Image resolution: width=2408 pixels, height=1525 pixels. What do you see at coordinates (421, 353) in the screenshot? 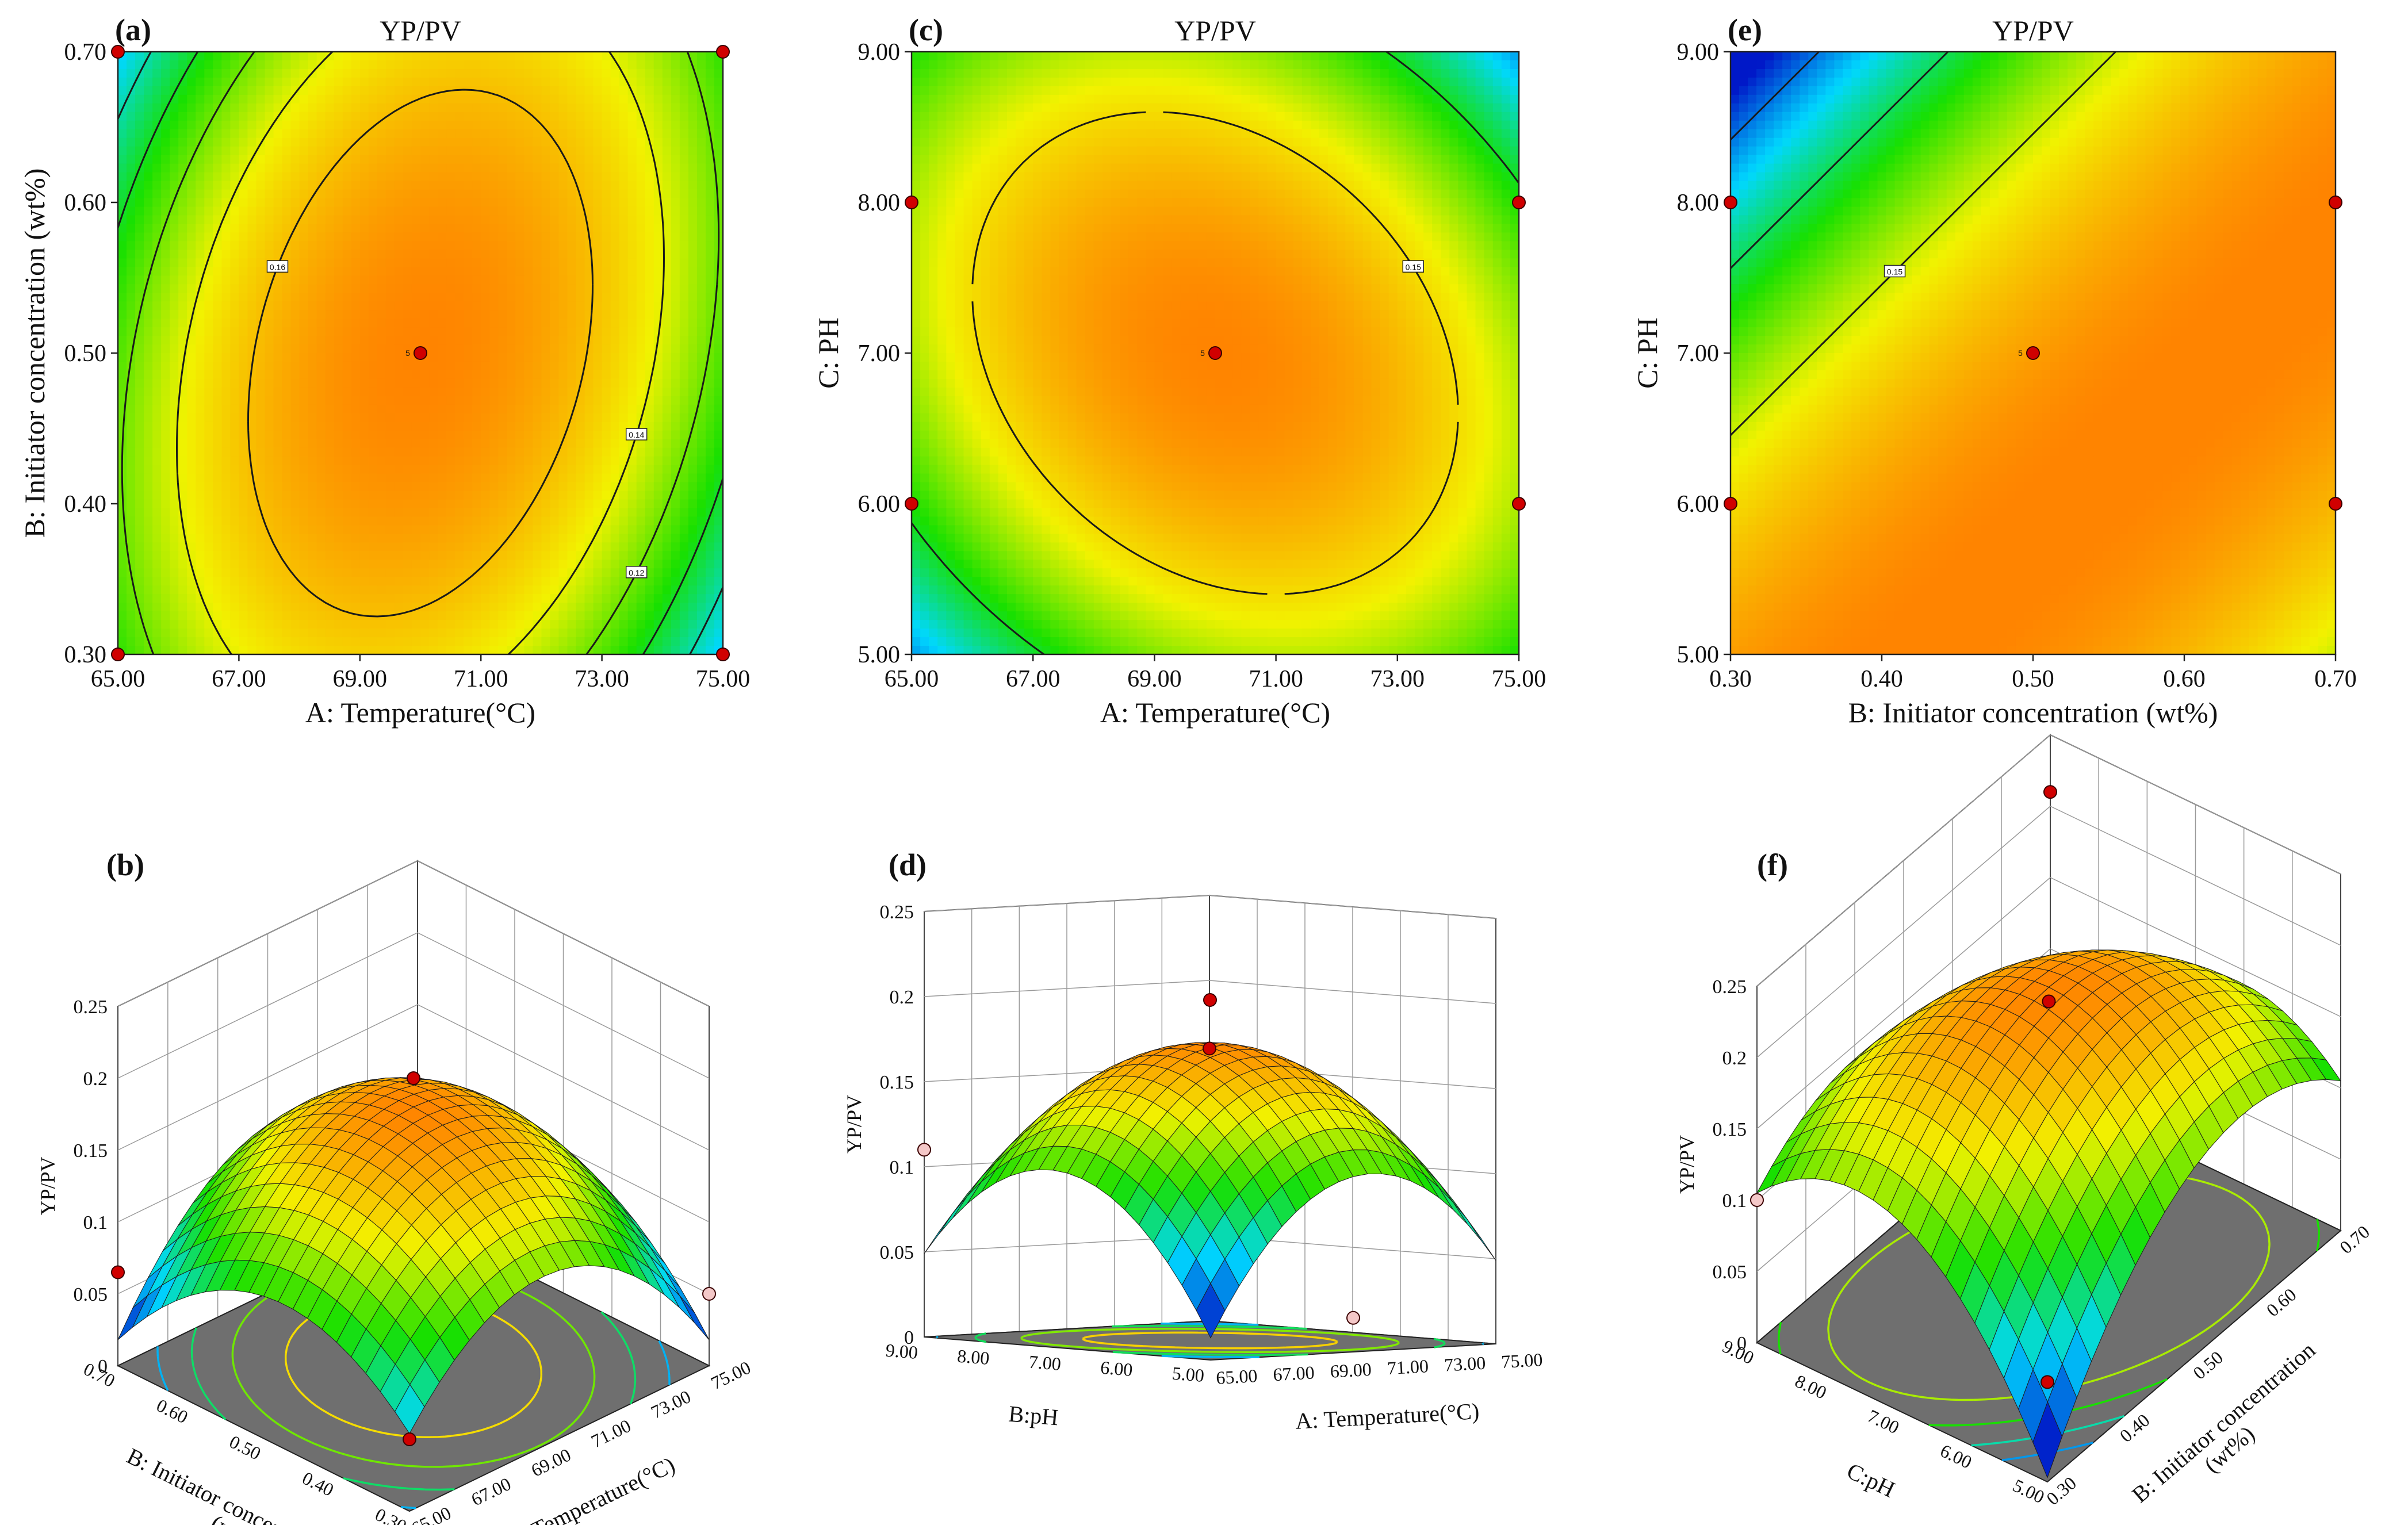
I see `design-points: 5` at bounding box center [421, 353].